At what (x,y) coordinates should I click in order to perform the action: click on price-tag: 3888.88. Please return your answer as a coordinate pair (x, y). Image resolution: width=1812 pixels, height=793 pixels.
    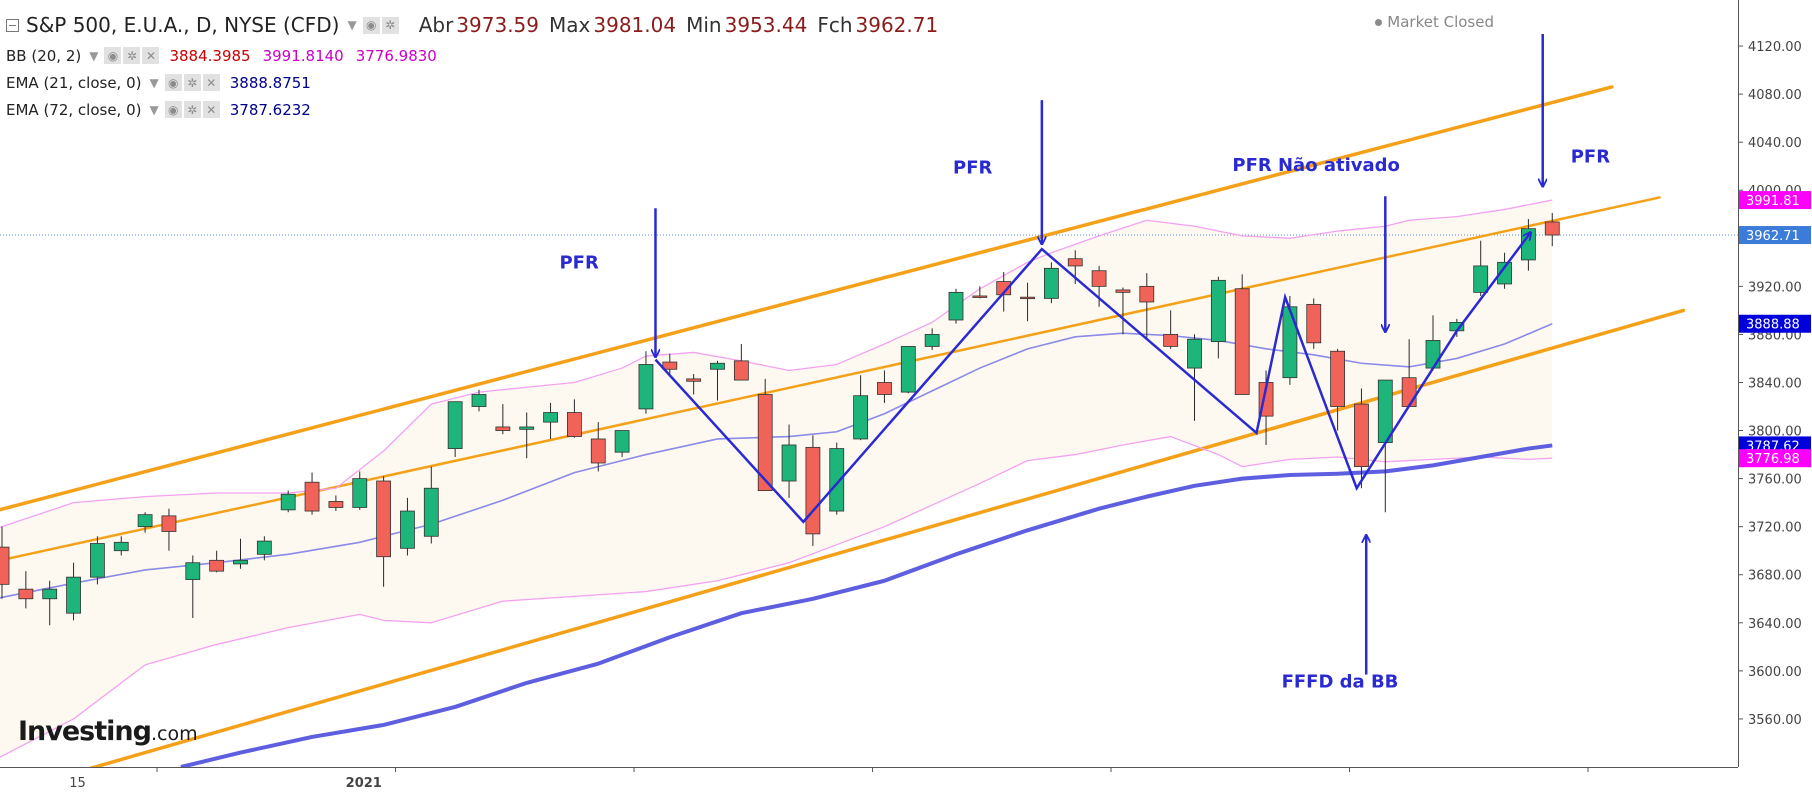
    Looking at the image, I should click on (1775, 323).